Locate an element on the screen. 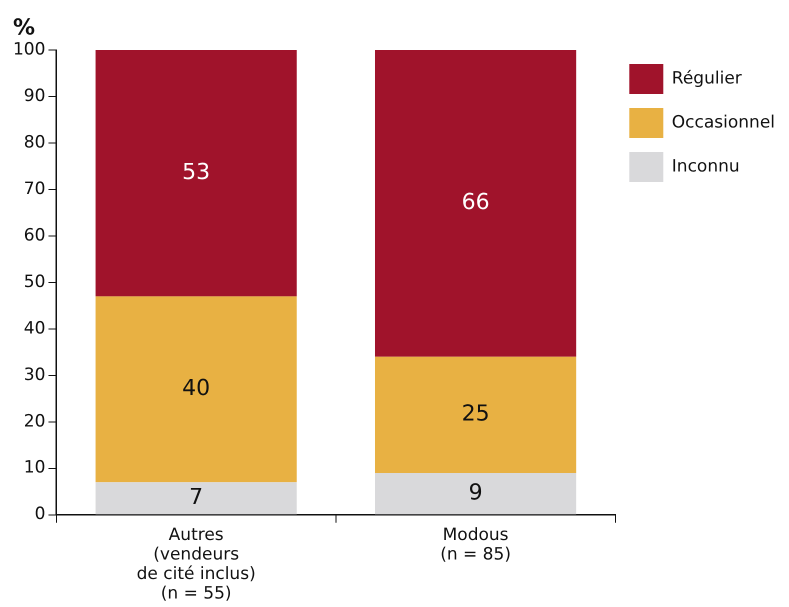 The image size is (789, 607). data-label: 7 is located at coordinates (196, 497).